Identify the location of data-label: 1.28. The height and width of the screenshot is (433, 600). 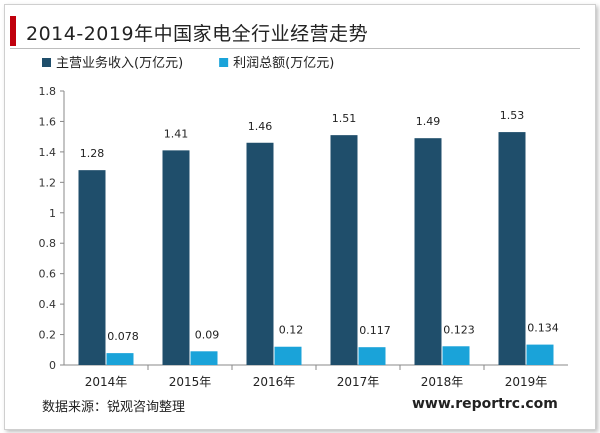
(92, 153).